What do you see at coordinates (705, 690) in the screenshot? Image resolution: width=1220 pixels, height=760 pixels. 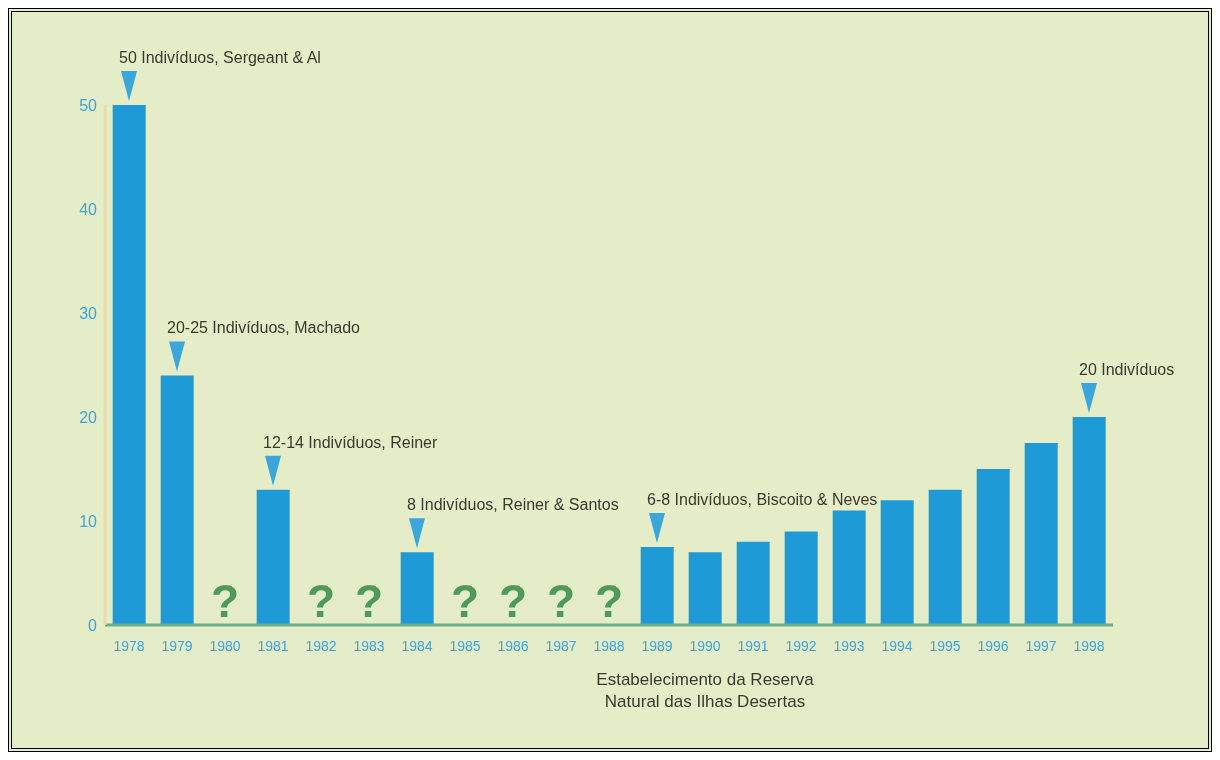 I see `text: Estabelecimento da Reserva Natural das Ilhas Desertas` at bounding box center [705, 690].